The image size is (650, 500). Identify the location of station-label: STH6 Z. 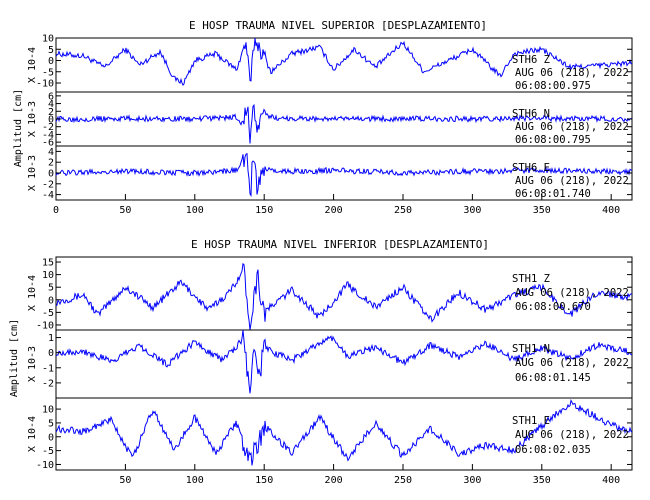
(531, 60).